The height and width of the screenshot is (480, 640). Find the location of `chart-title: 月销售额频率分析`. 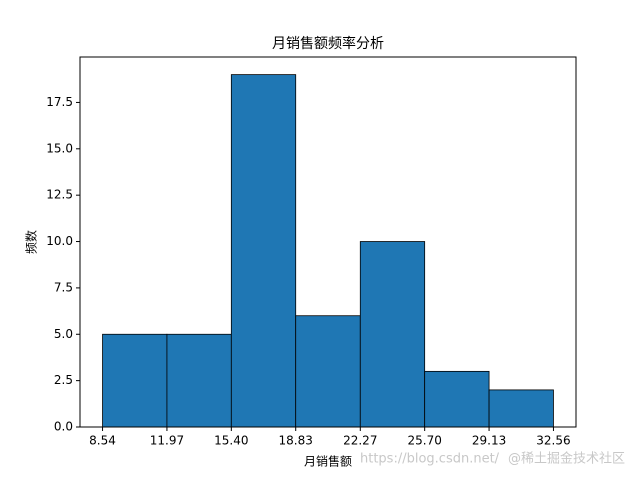

chart-title: 月销售额频率分析 is located at coordinates (328, 43).